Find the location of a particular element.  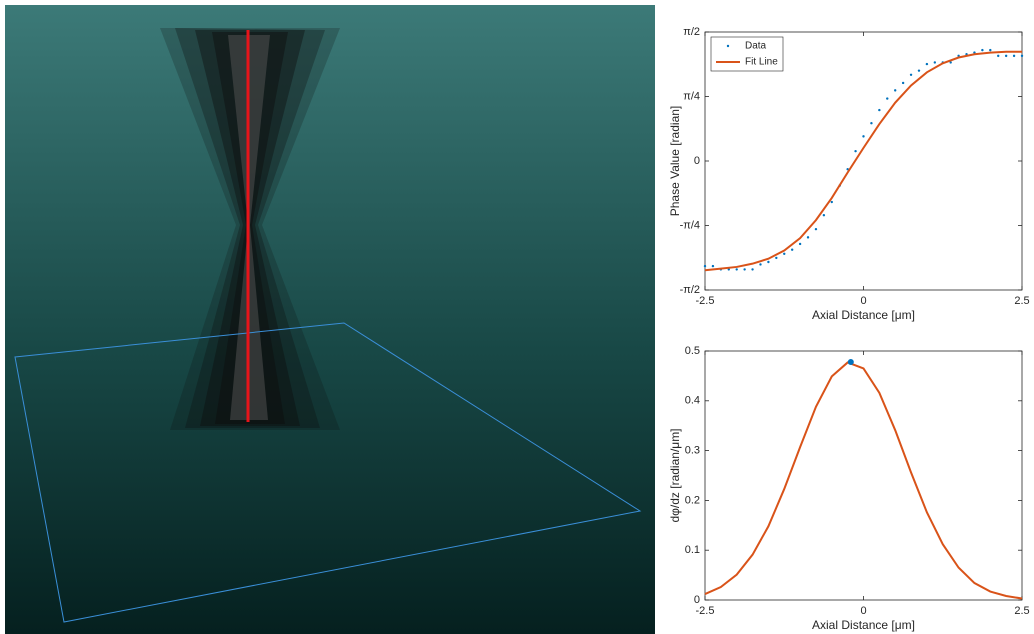

y-axis-title: dφ/dz [radian/μm] is located at coordinates (675, 475).